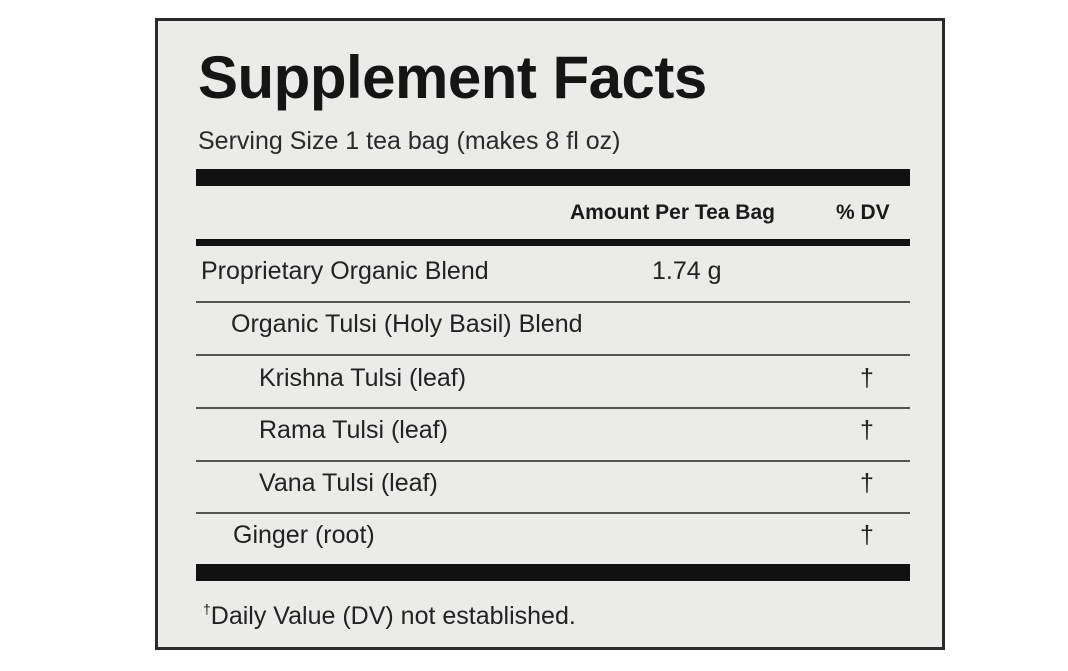  What do you see at coordinates (207, 609) in the screenshot?
I see `footnote-mark: †` at bounding box center [207, 609].